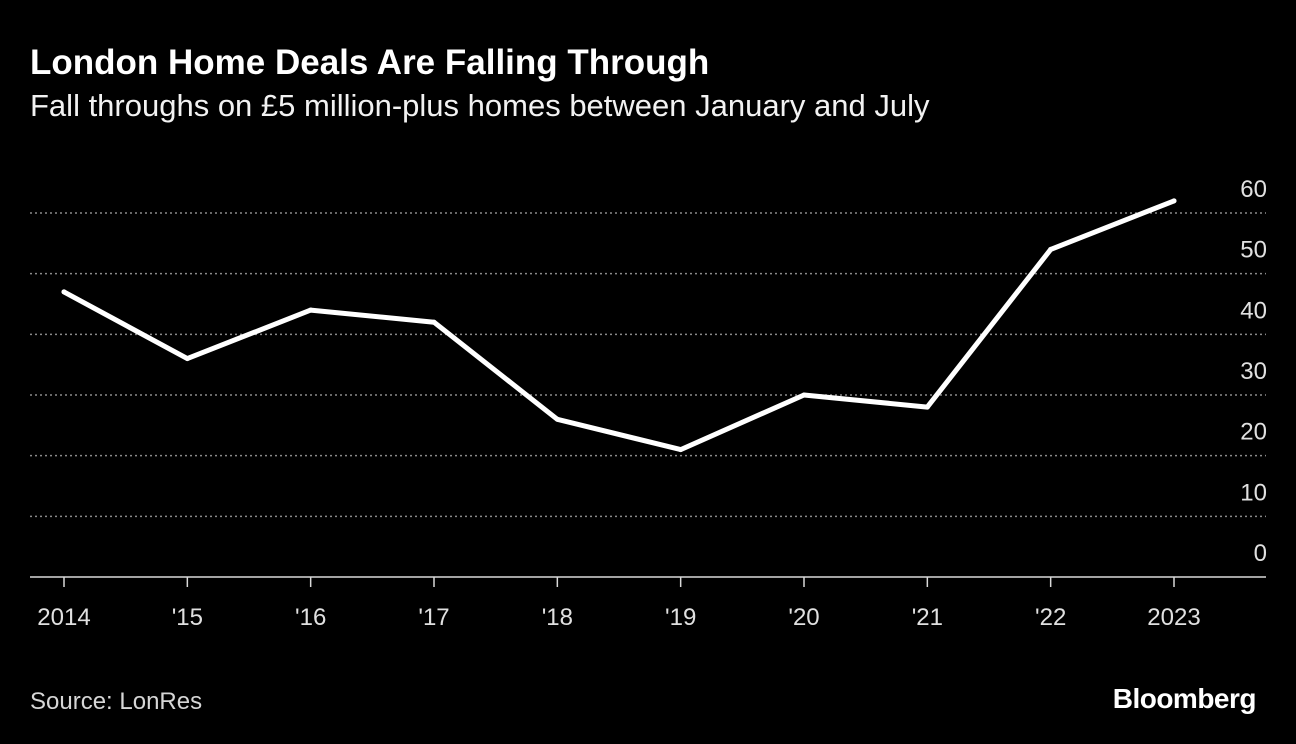 This screenshot has height=744, width=1296. Describe the element at coordinates (1253, 310) in the screenshot. I see `y-tick-label-40: 40` at that location.